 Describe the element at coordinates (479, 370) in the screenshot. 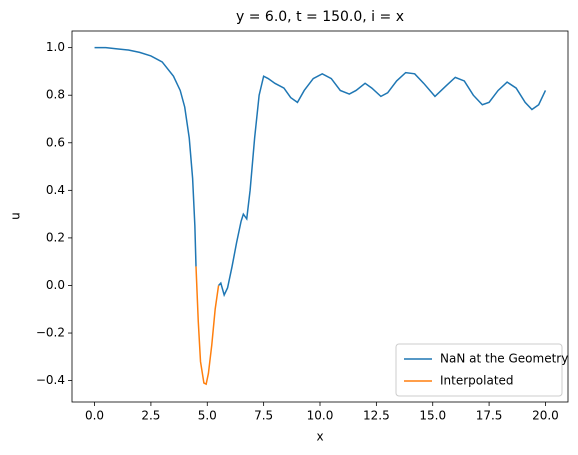

I see `legend-box` at that location.